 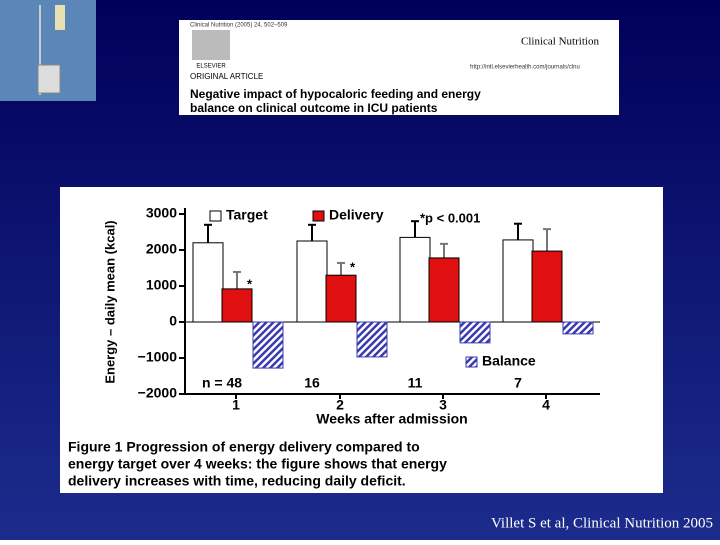 I want to click on n-label: n = 48, so click(x=222, y=383).